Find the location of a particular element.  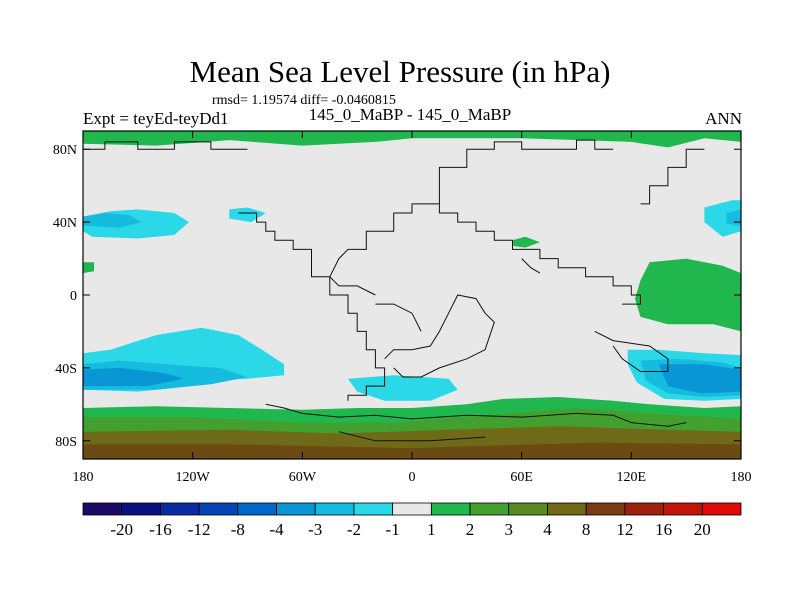

colorbar-label: 1 is located at coordinates (431, 529).